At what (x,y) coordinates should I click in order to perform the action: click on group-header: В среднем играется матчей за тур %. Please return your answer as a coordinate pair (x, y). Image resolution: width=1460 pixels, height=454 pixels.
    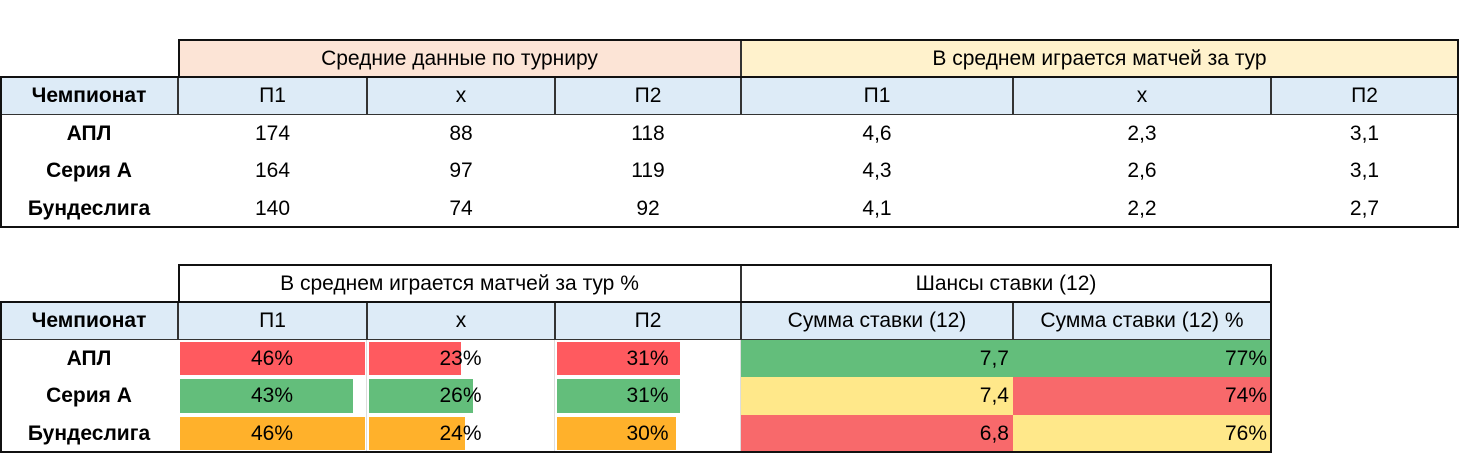
    Looking at the image, I should click on (459, 283).